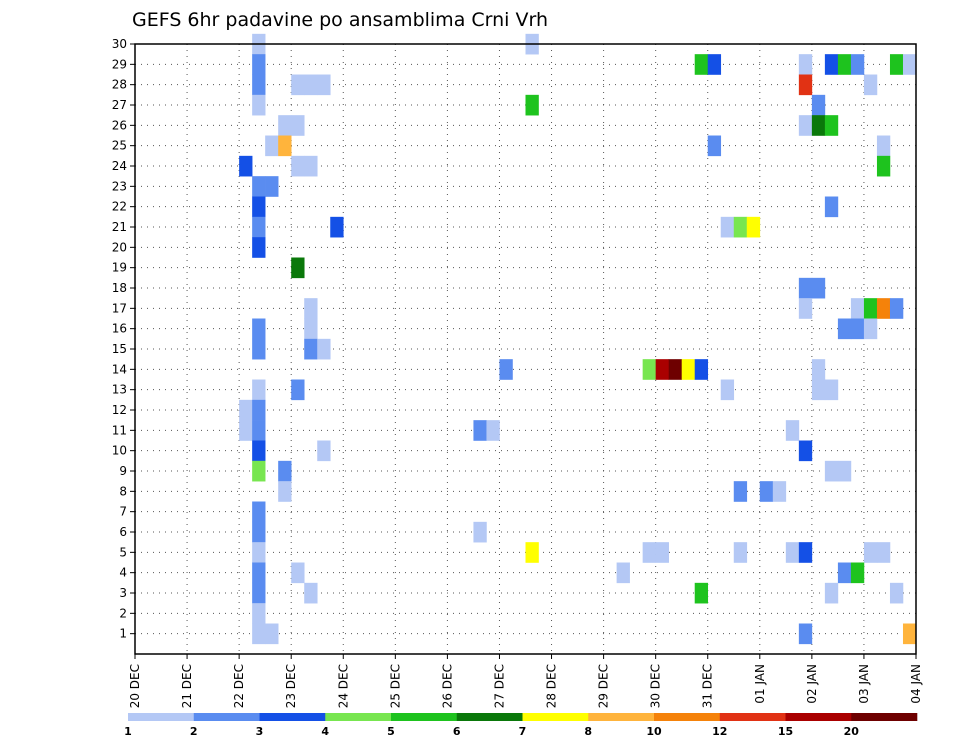  I want to click on y-tick-label: 25, so click(119, 146).